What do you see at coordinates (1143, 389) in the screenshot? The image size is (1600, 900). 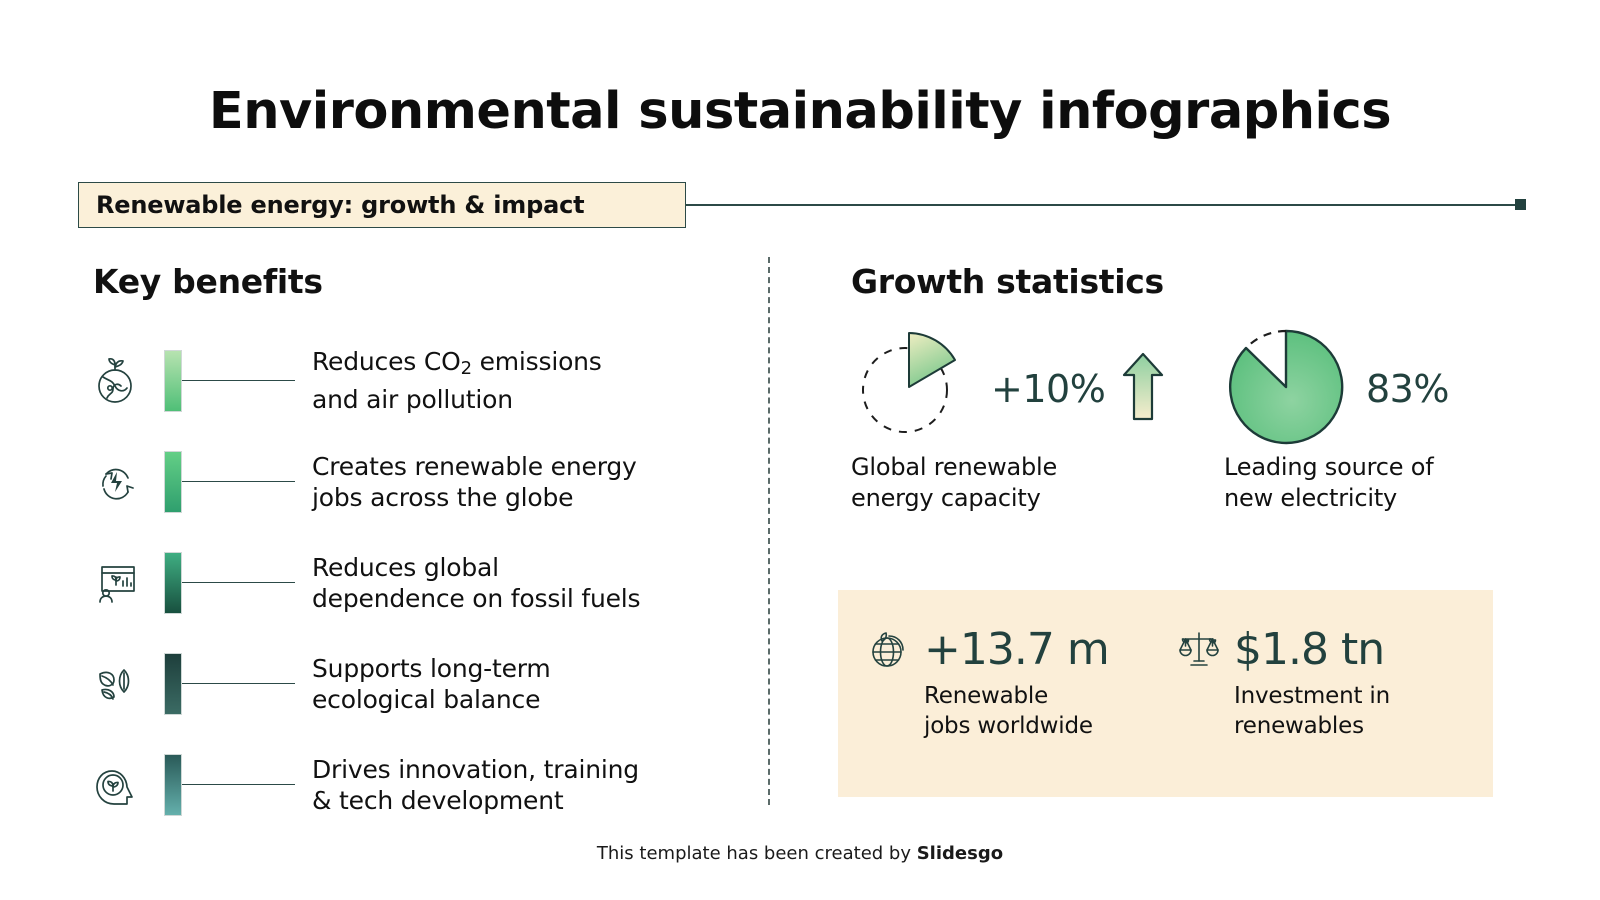 I see `up-arrow-icon` at bounding box center [1143, 389].